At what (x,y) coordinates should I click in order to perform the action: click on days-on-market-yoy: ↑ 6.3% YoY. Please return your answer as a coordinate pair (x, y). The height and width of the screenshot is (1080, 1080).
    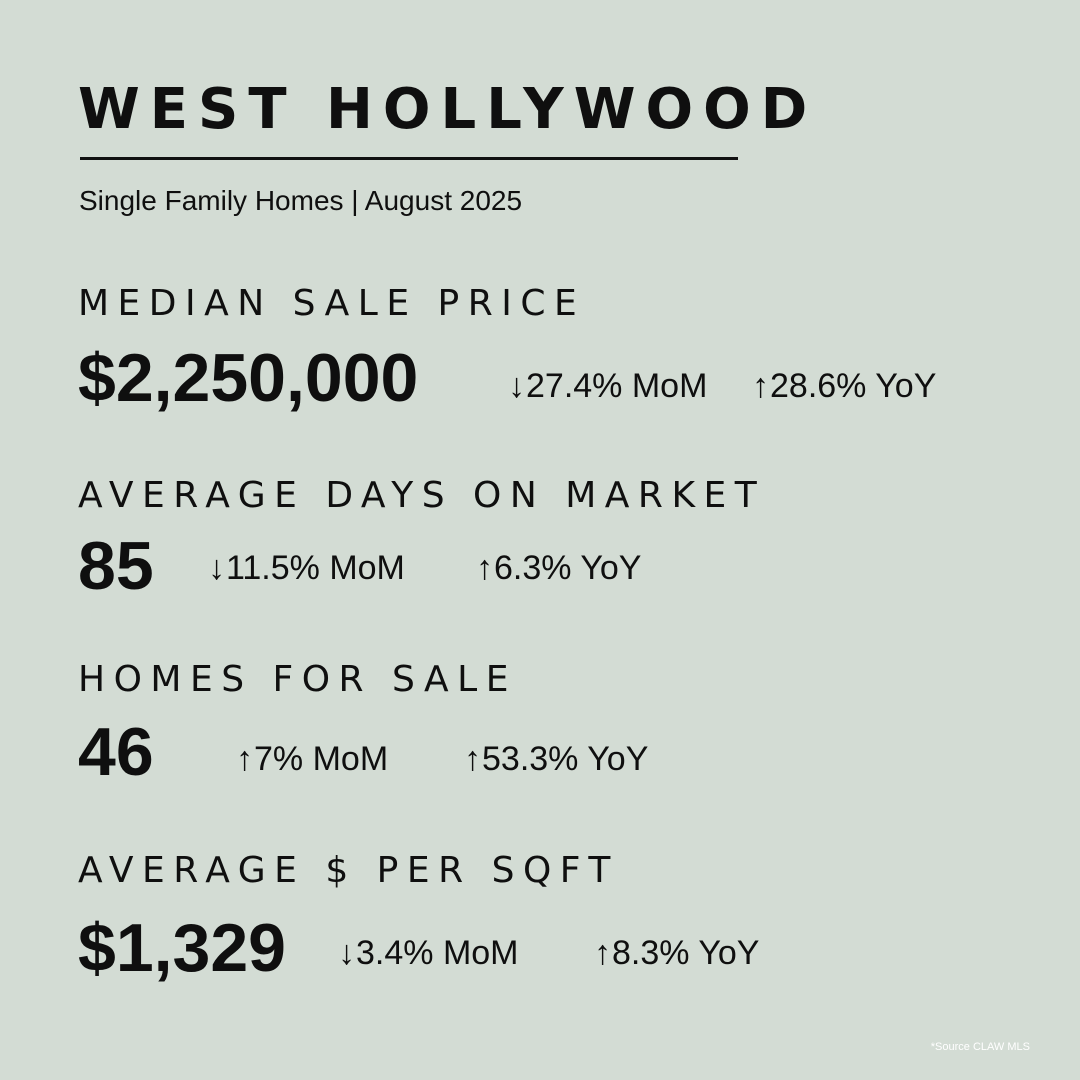
    Looking at the image, I should click on (558, 568).